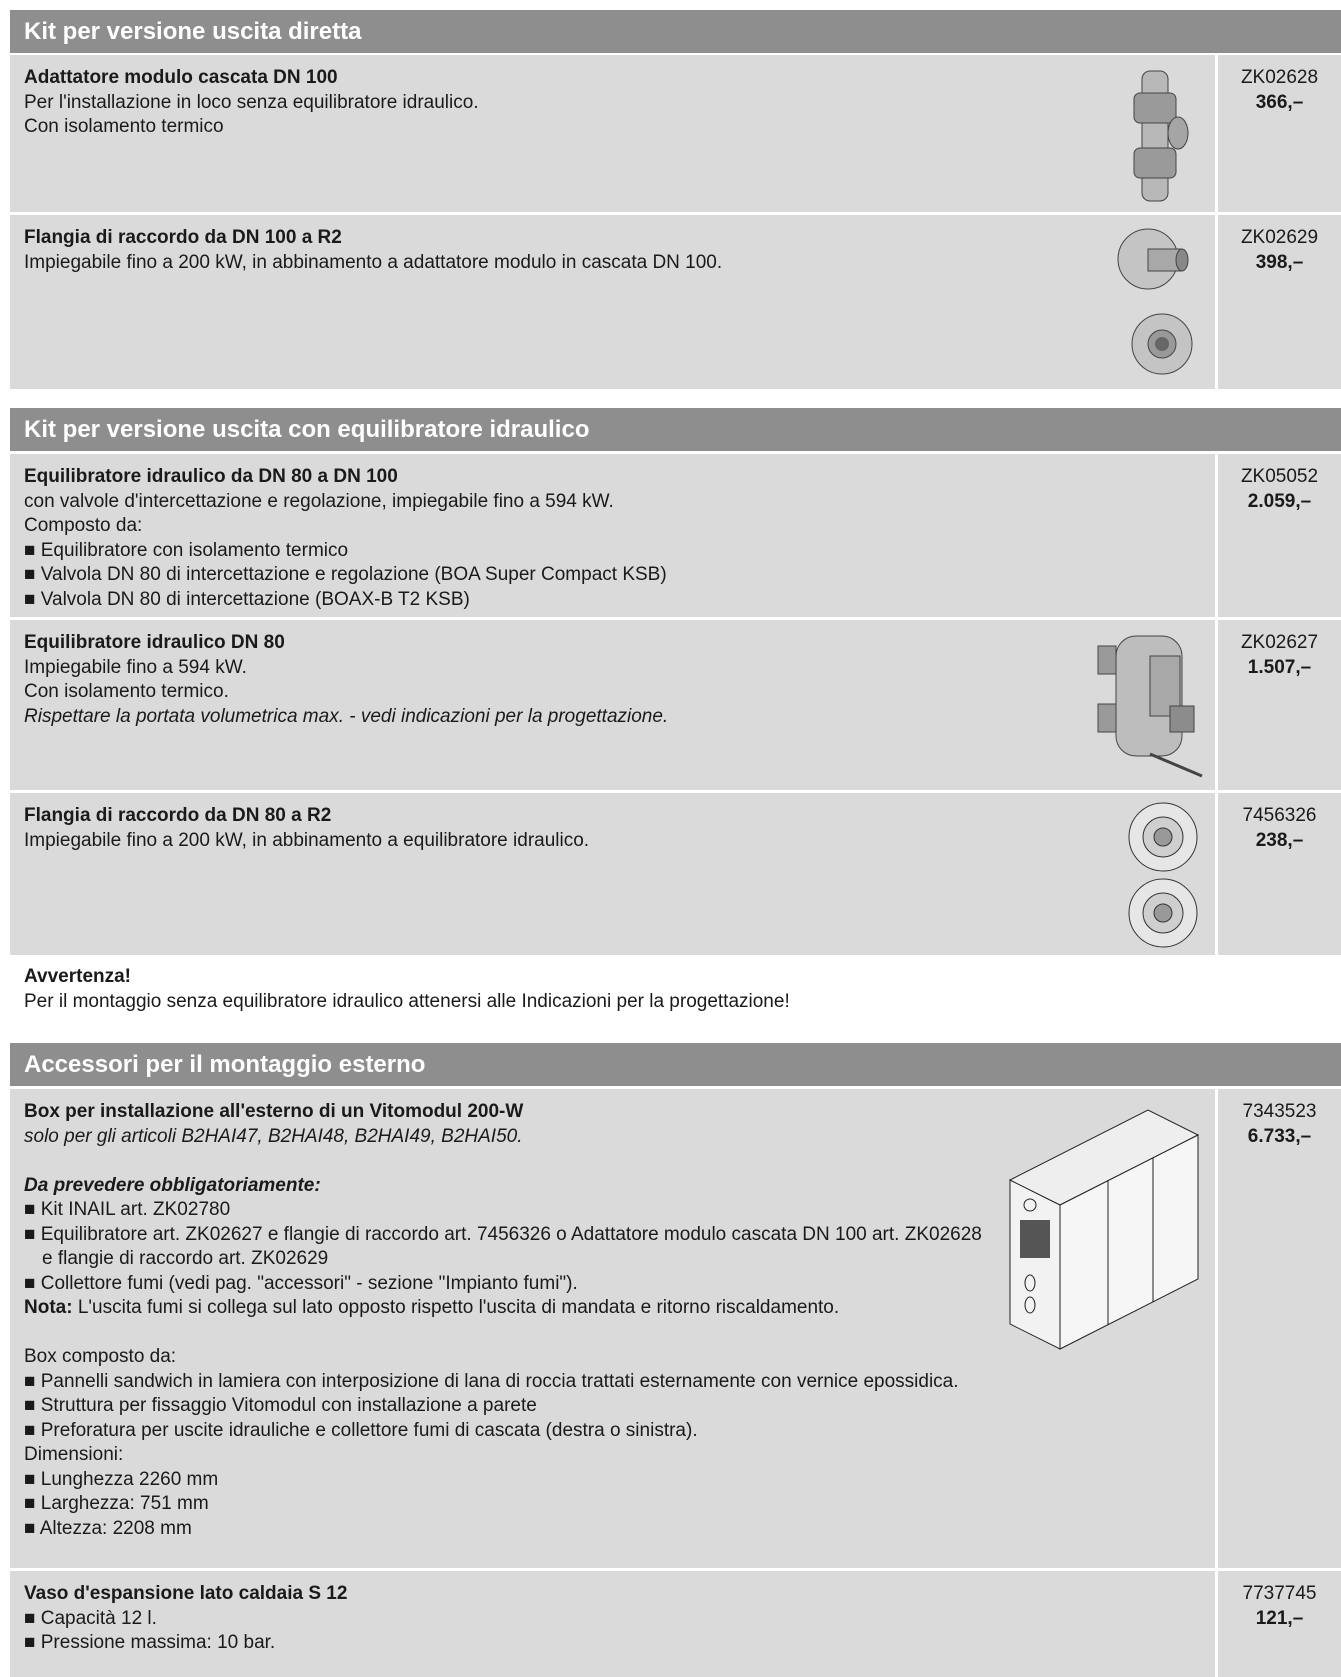  Describe the element at coordinates (172, 1185) in the screenshot. I see `item-line: Da prevedere obbligatoriamente:` at that location.